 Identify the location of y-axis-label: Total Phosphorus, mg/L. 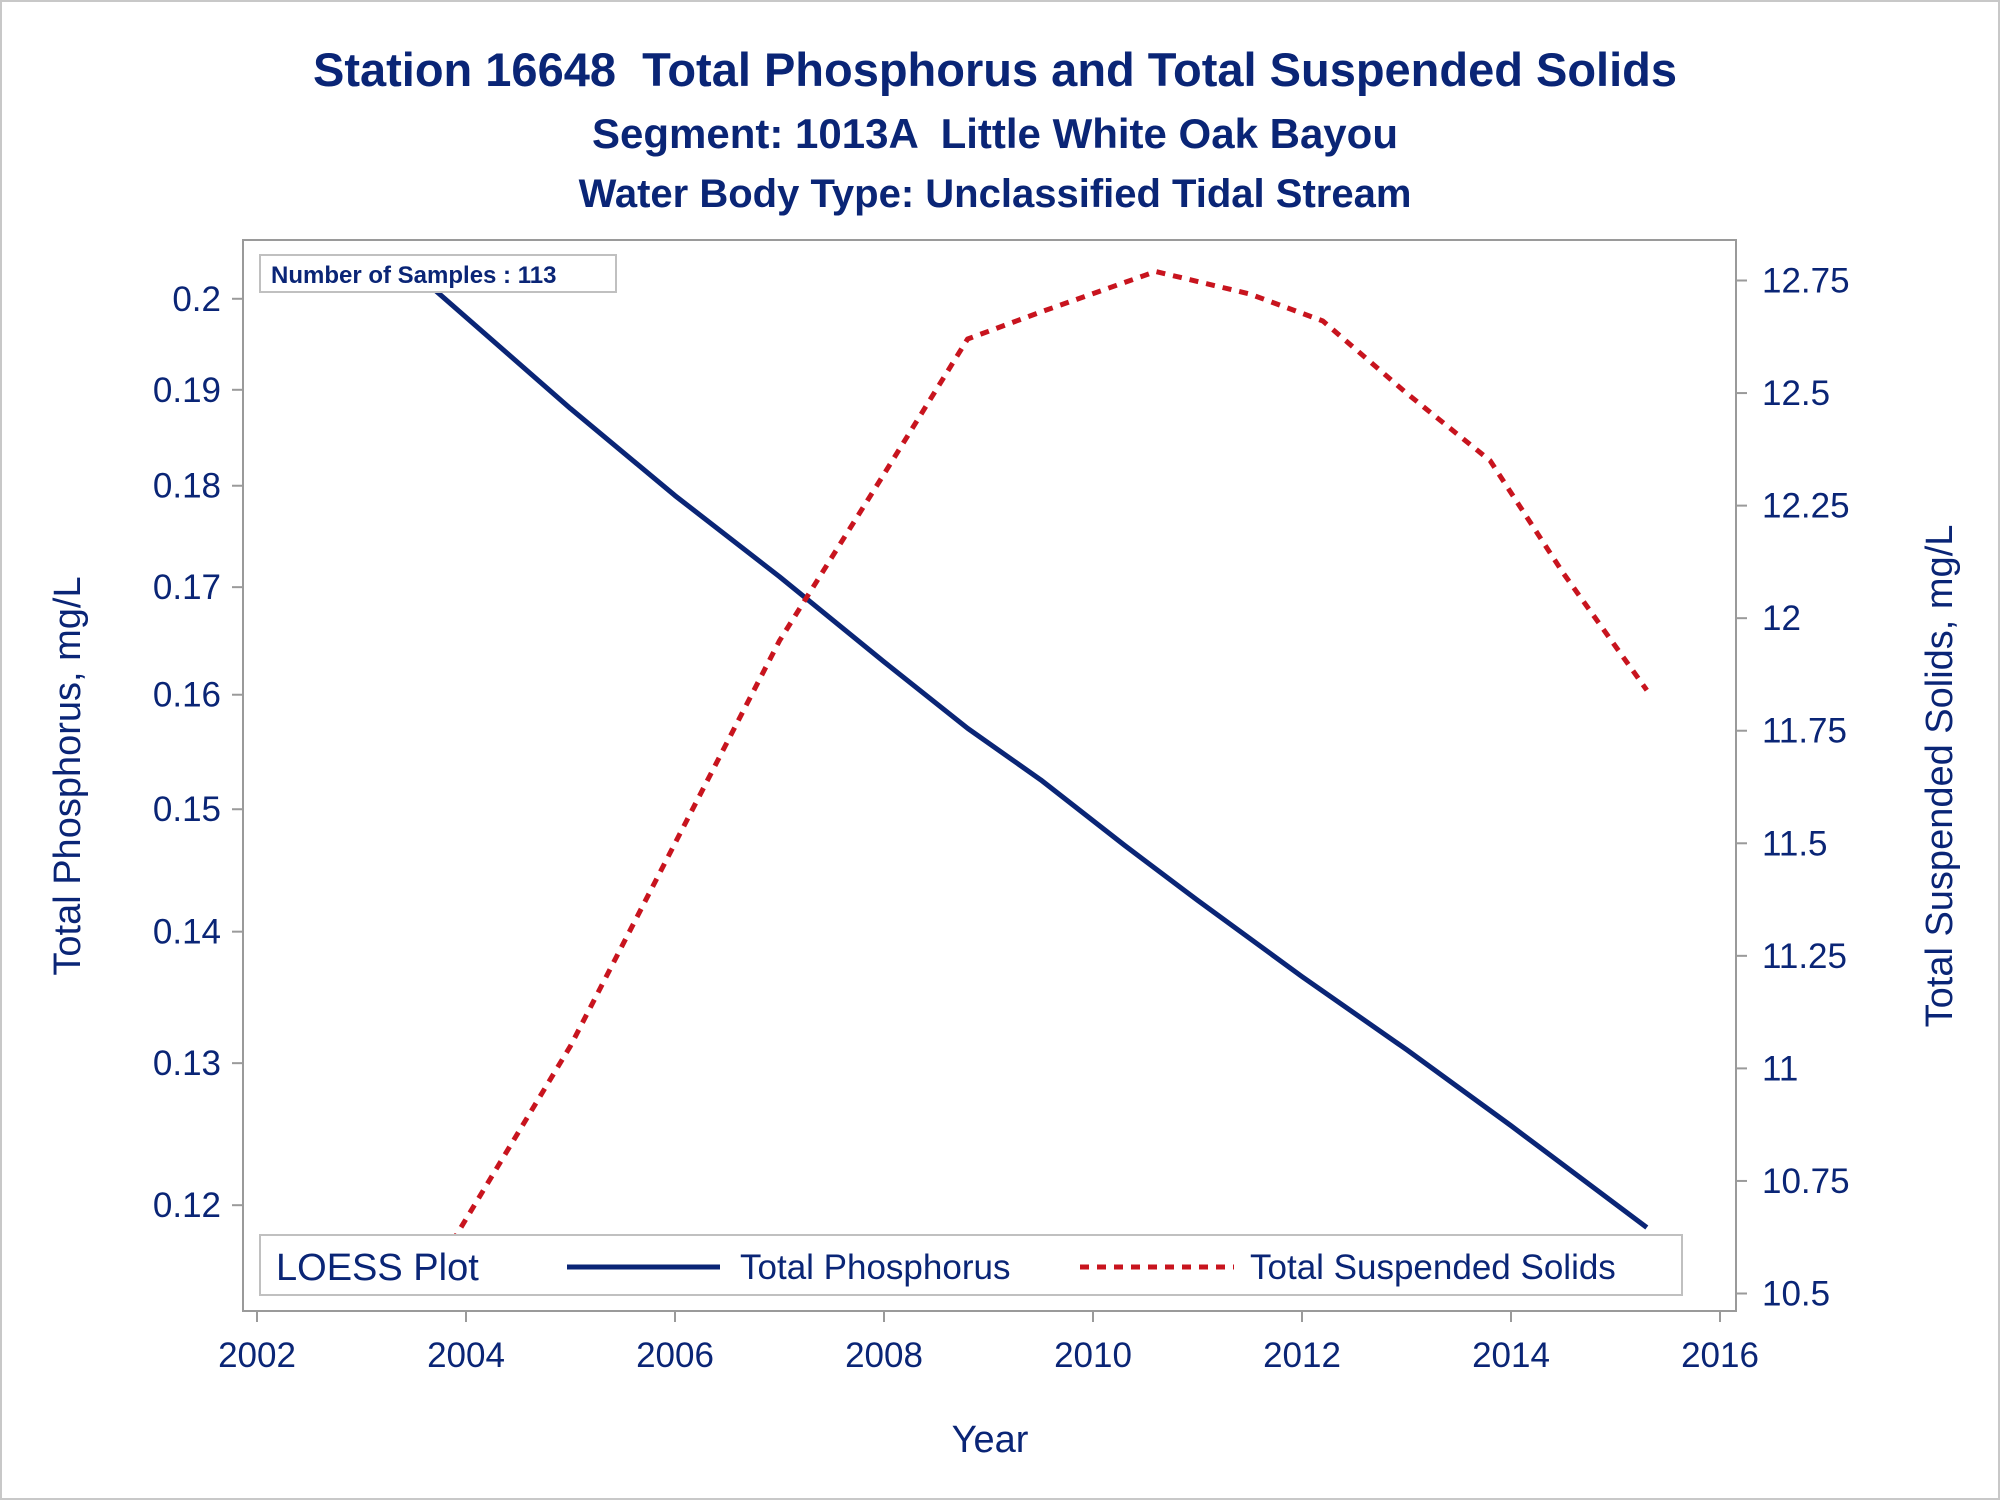
(68, 775).